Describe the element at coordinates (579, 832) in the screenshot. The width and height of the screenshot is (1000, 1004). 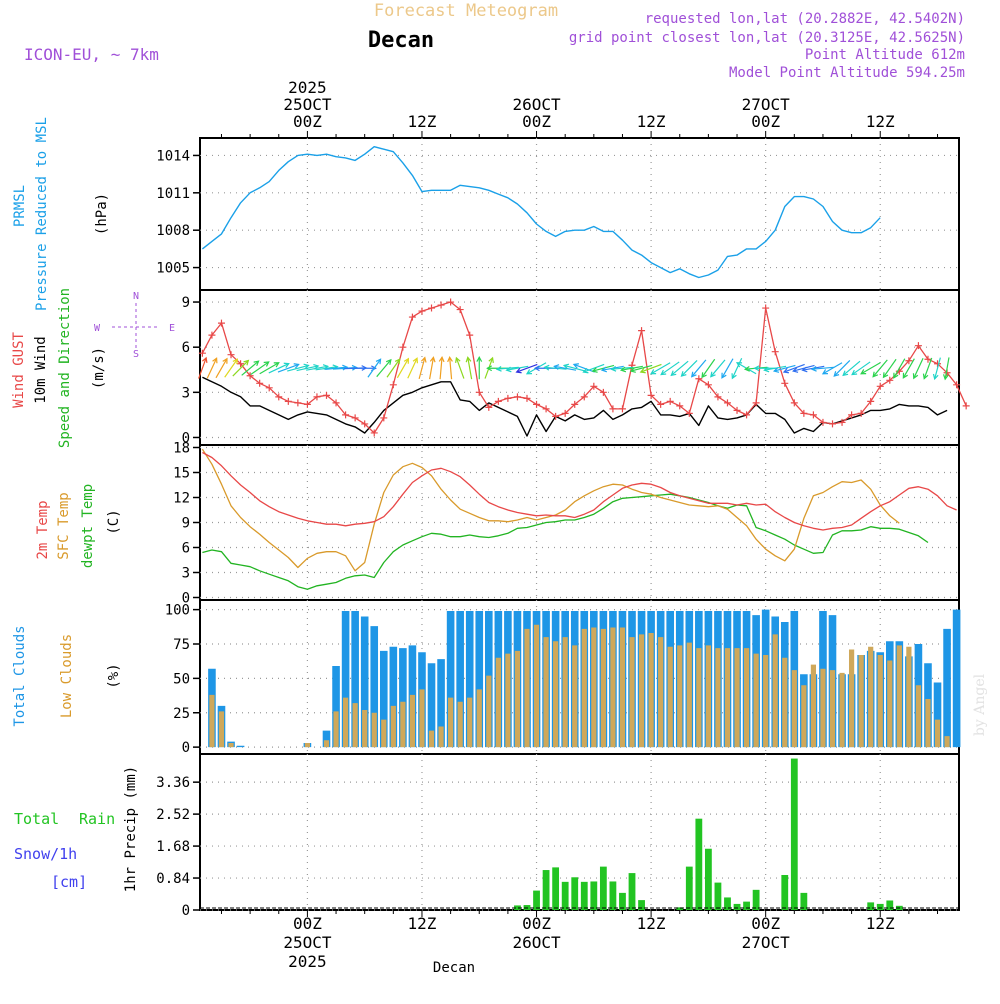
I see `precip-panel` at that location.